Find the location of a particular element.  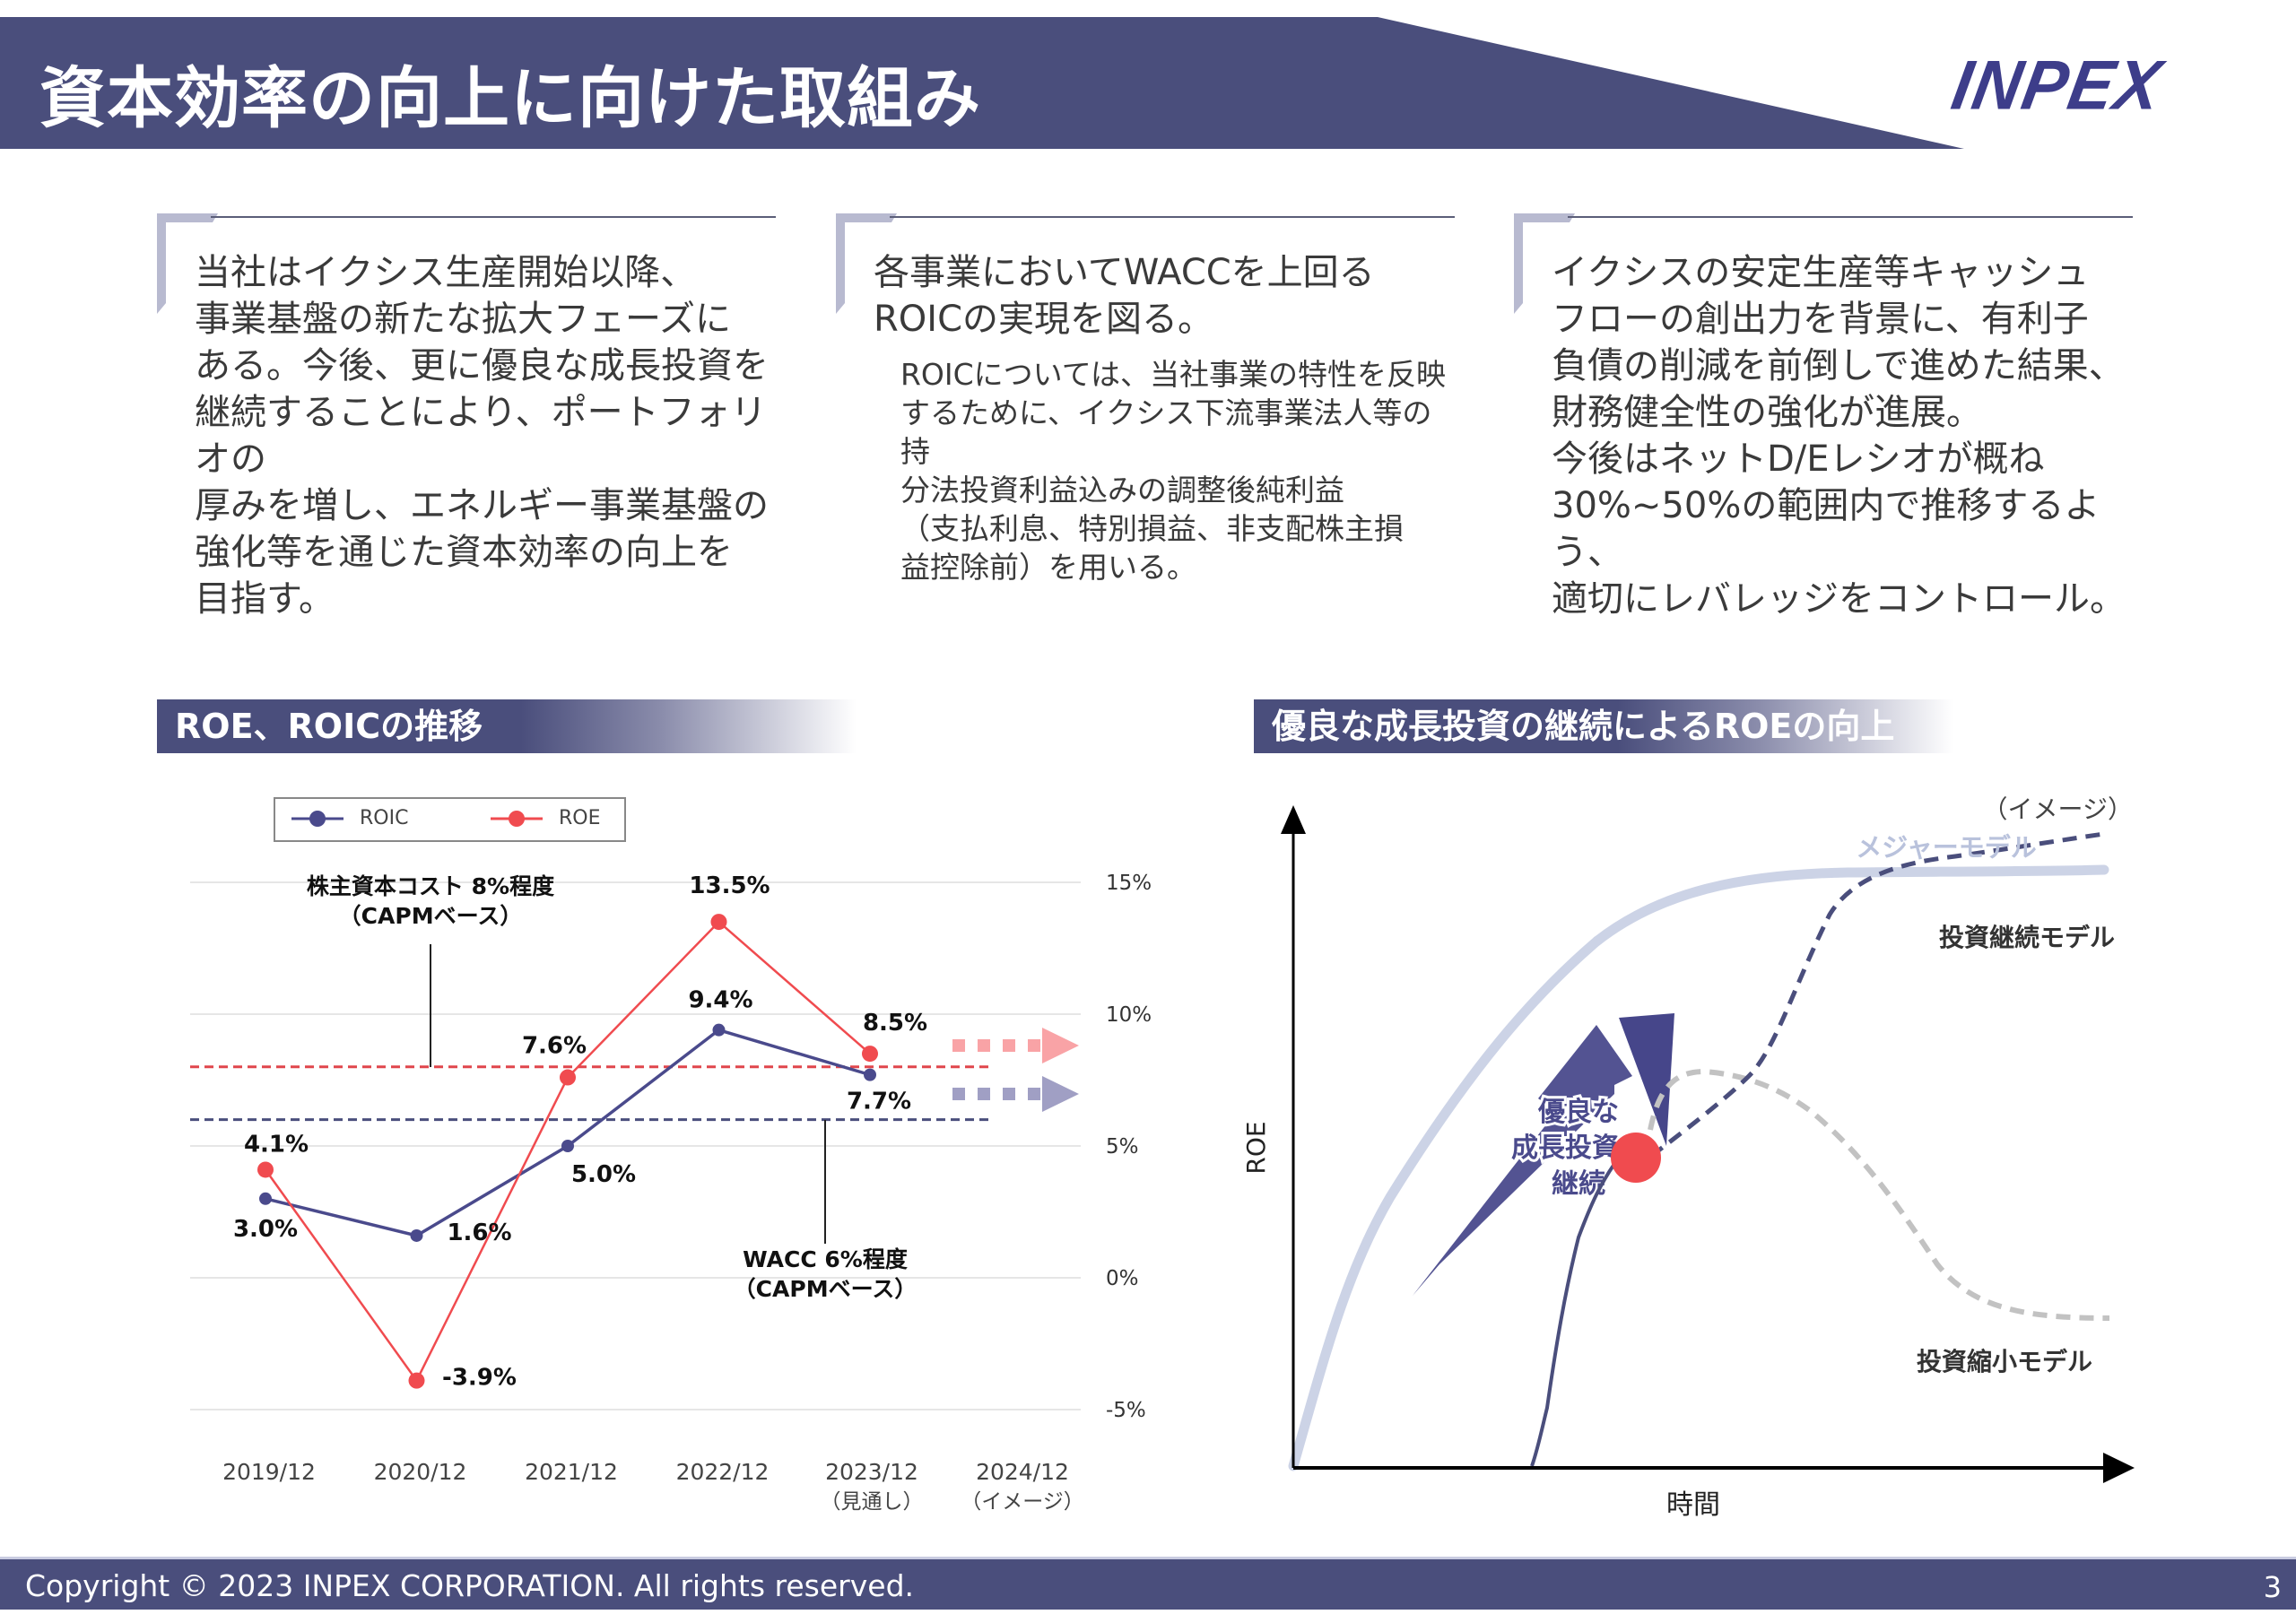

legend-marker-roe is located at coordinates (517, 818).